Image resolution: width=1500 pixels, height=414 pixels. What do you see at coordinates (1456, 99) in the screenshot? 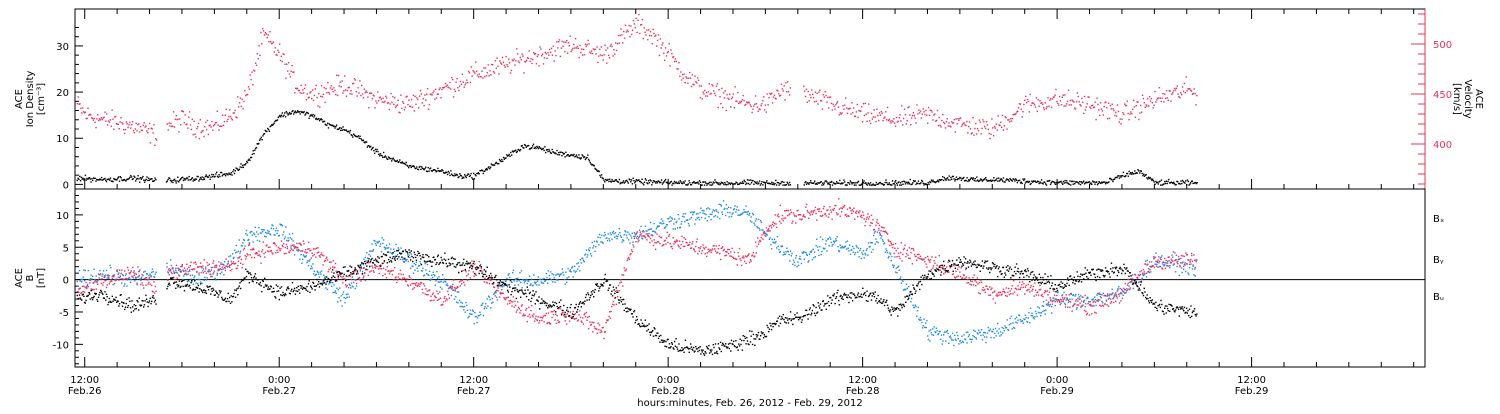
I see `velocity-axis-label-line-3: [km/s]` at bounding box center [1456, 99].